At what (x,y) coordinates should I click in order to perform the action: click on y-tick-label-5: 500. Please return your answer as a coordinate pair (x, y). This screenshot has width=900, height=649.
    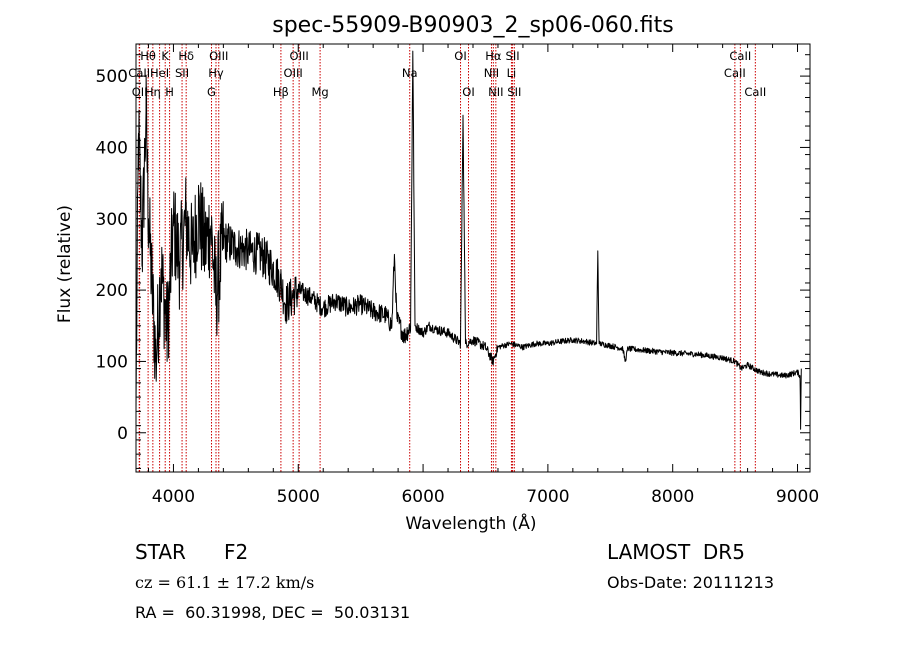
    Looking at the image, I should click on (112, 77).